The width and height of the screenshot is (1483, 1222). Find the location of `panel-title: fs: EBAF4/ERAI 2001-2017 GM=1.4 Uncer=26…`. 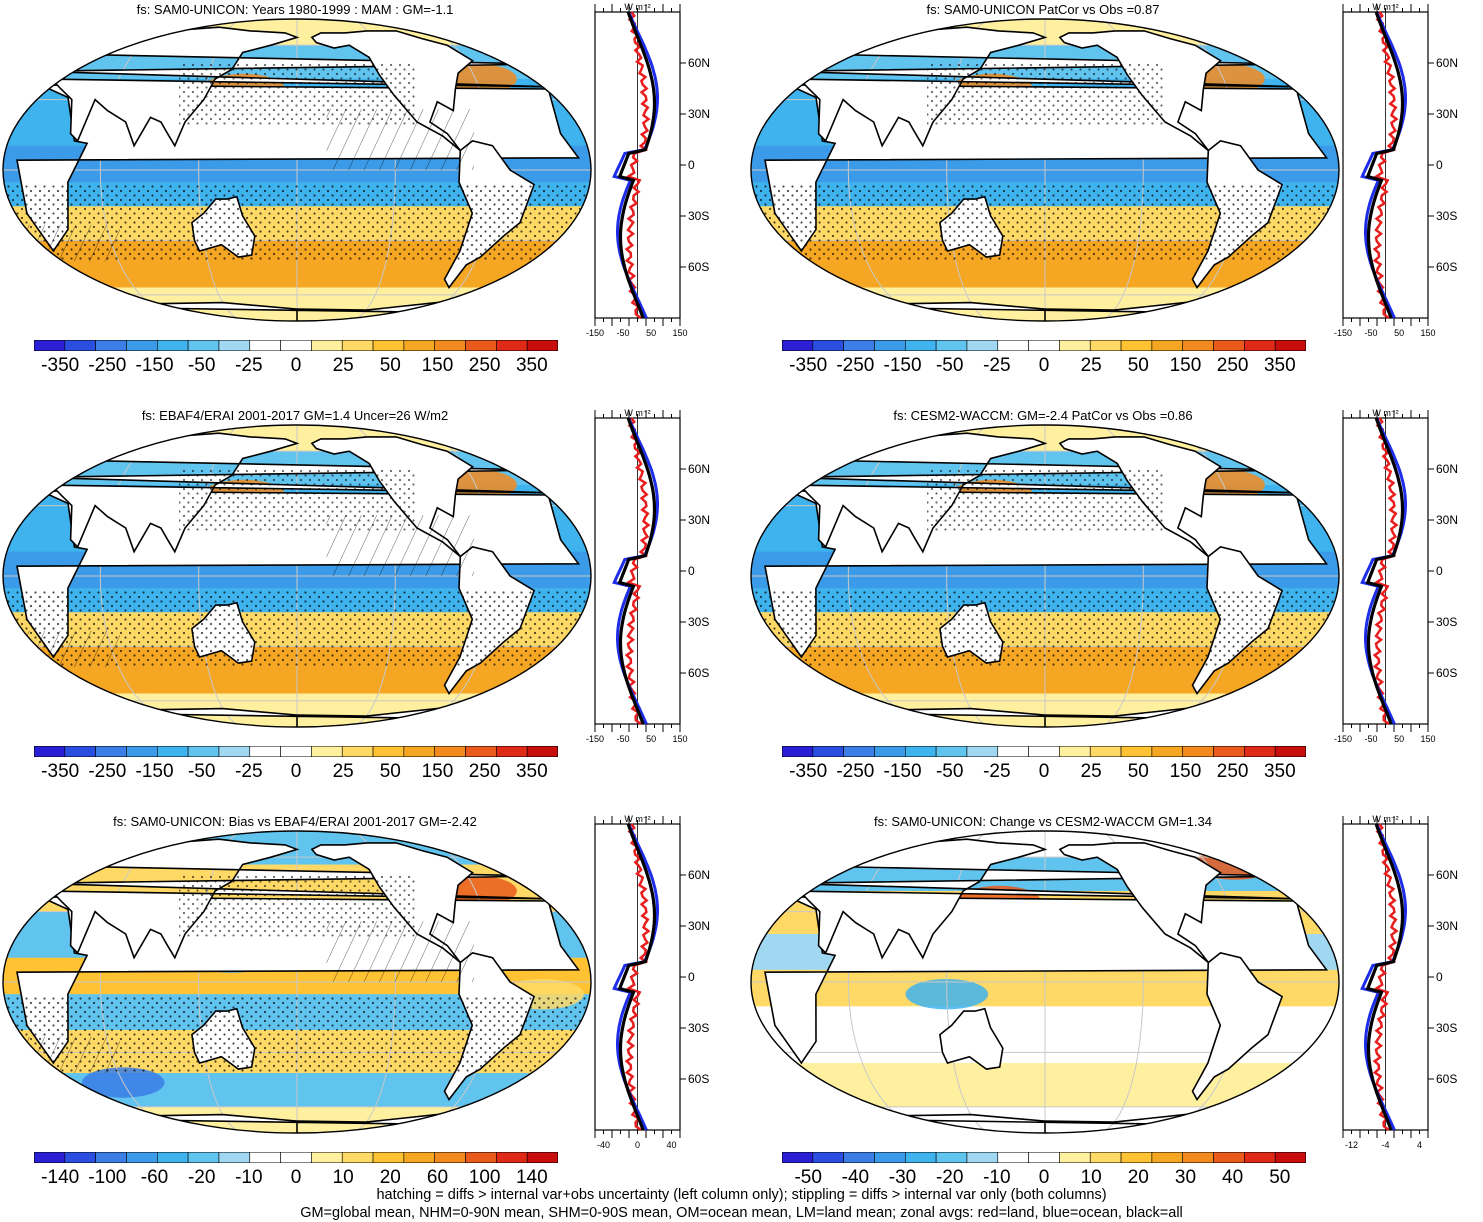

panel-title: fs: EBAF4/ERAI 2001-2017 GM=1.4 Uncer=26… is located at coordinates (295, 415).